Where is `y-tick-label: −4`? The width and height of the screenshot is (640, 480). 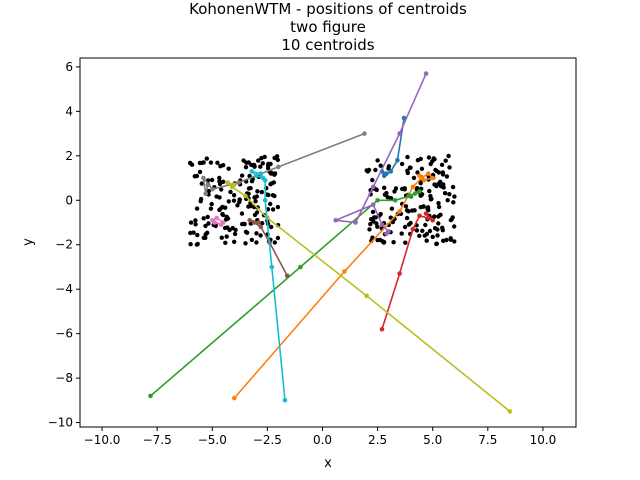
y-tick-label: −4 is located at coordinates (64, 289).